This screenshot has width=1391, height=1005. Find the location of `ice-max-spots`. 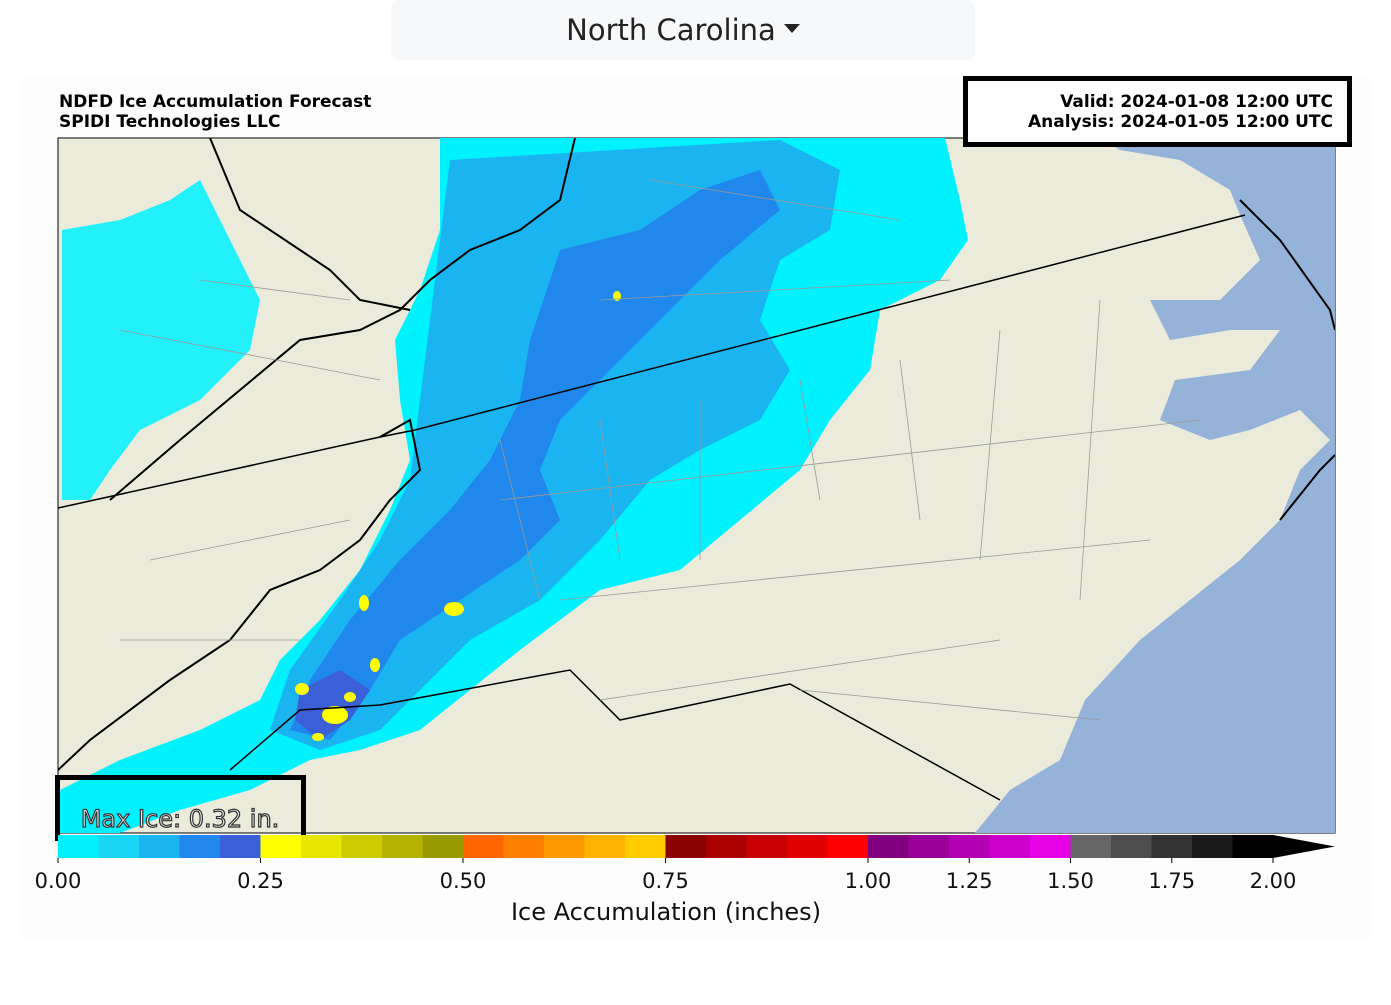

ice-max-spots is located at coordinates (458, 516).